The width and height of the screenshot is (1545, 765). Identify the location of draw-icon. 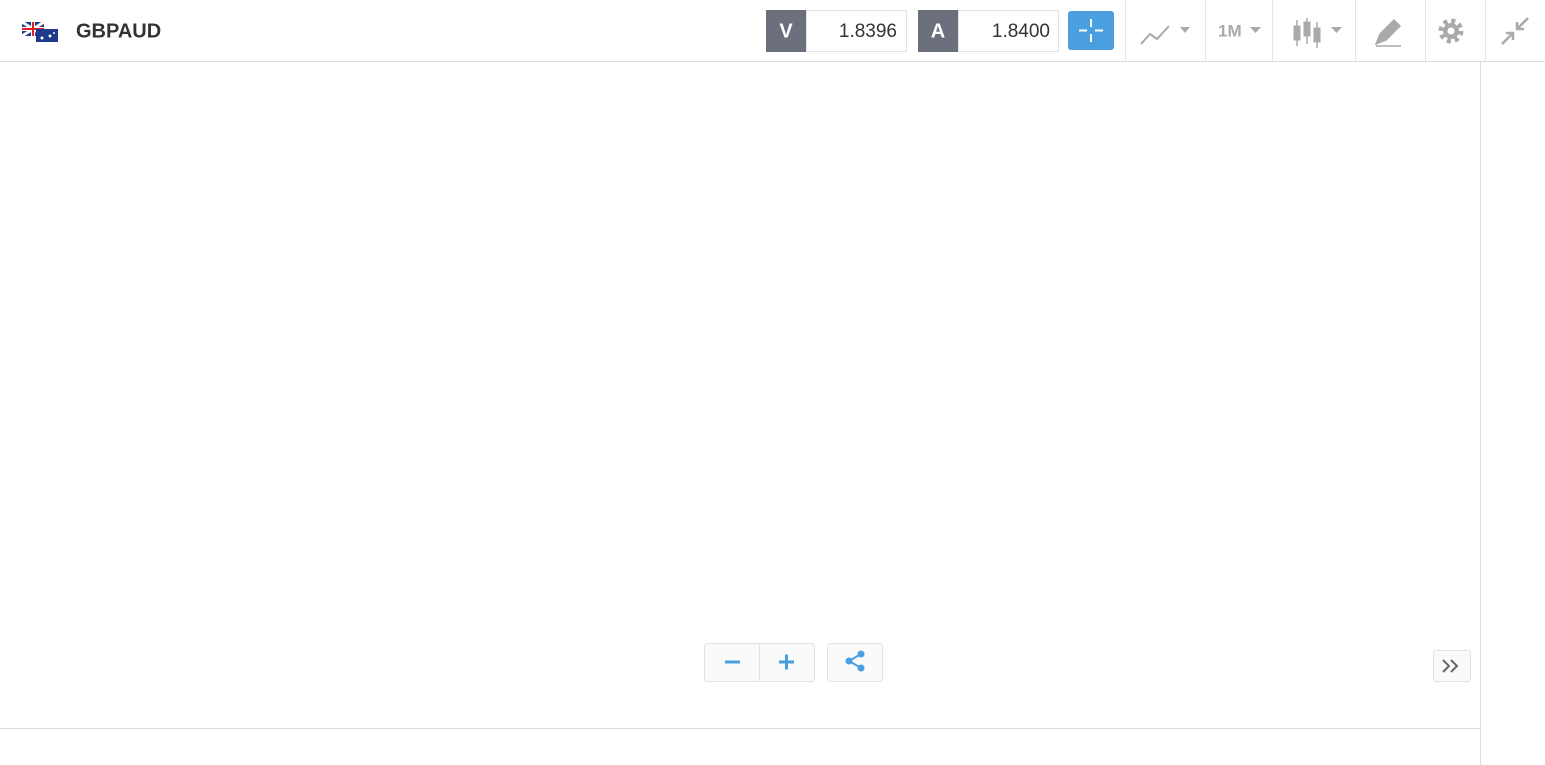
(1388, 32).